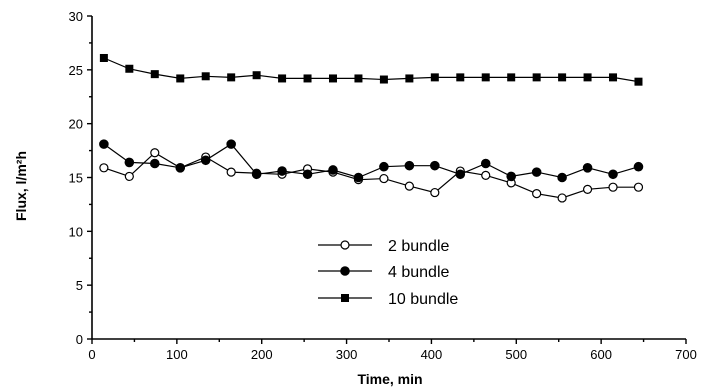  I want to click on legend-label: 4 bundle, so click(418, 272).